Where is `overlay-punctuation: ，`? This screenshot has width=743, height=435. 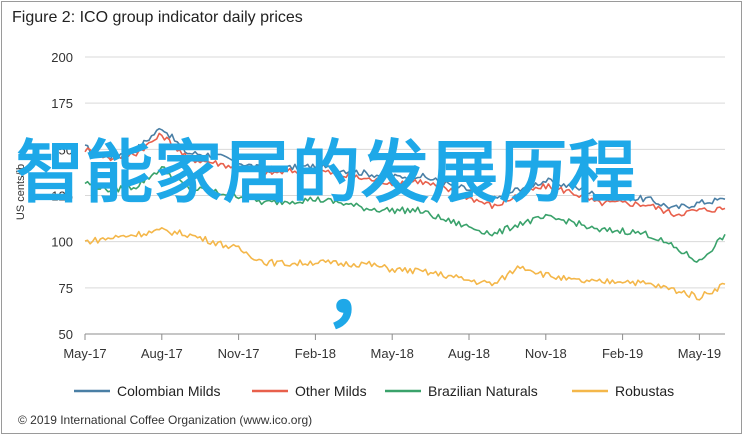 overlay-punctuation: ， is located at coordinates (364, 291).